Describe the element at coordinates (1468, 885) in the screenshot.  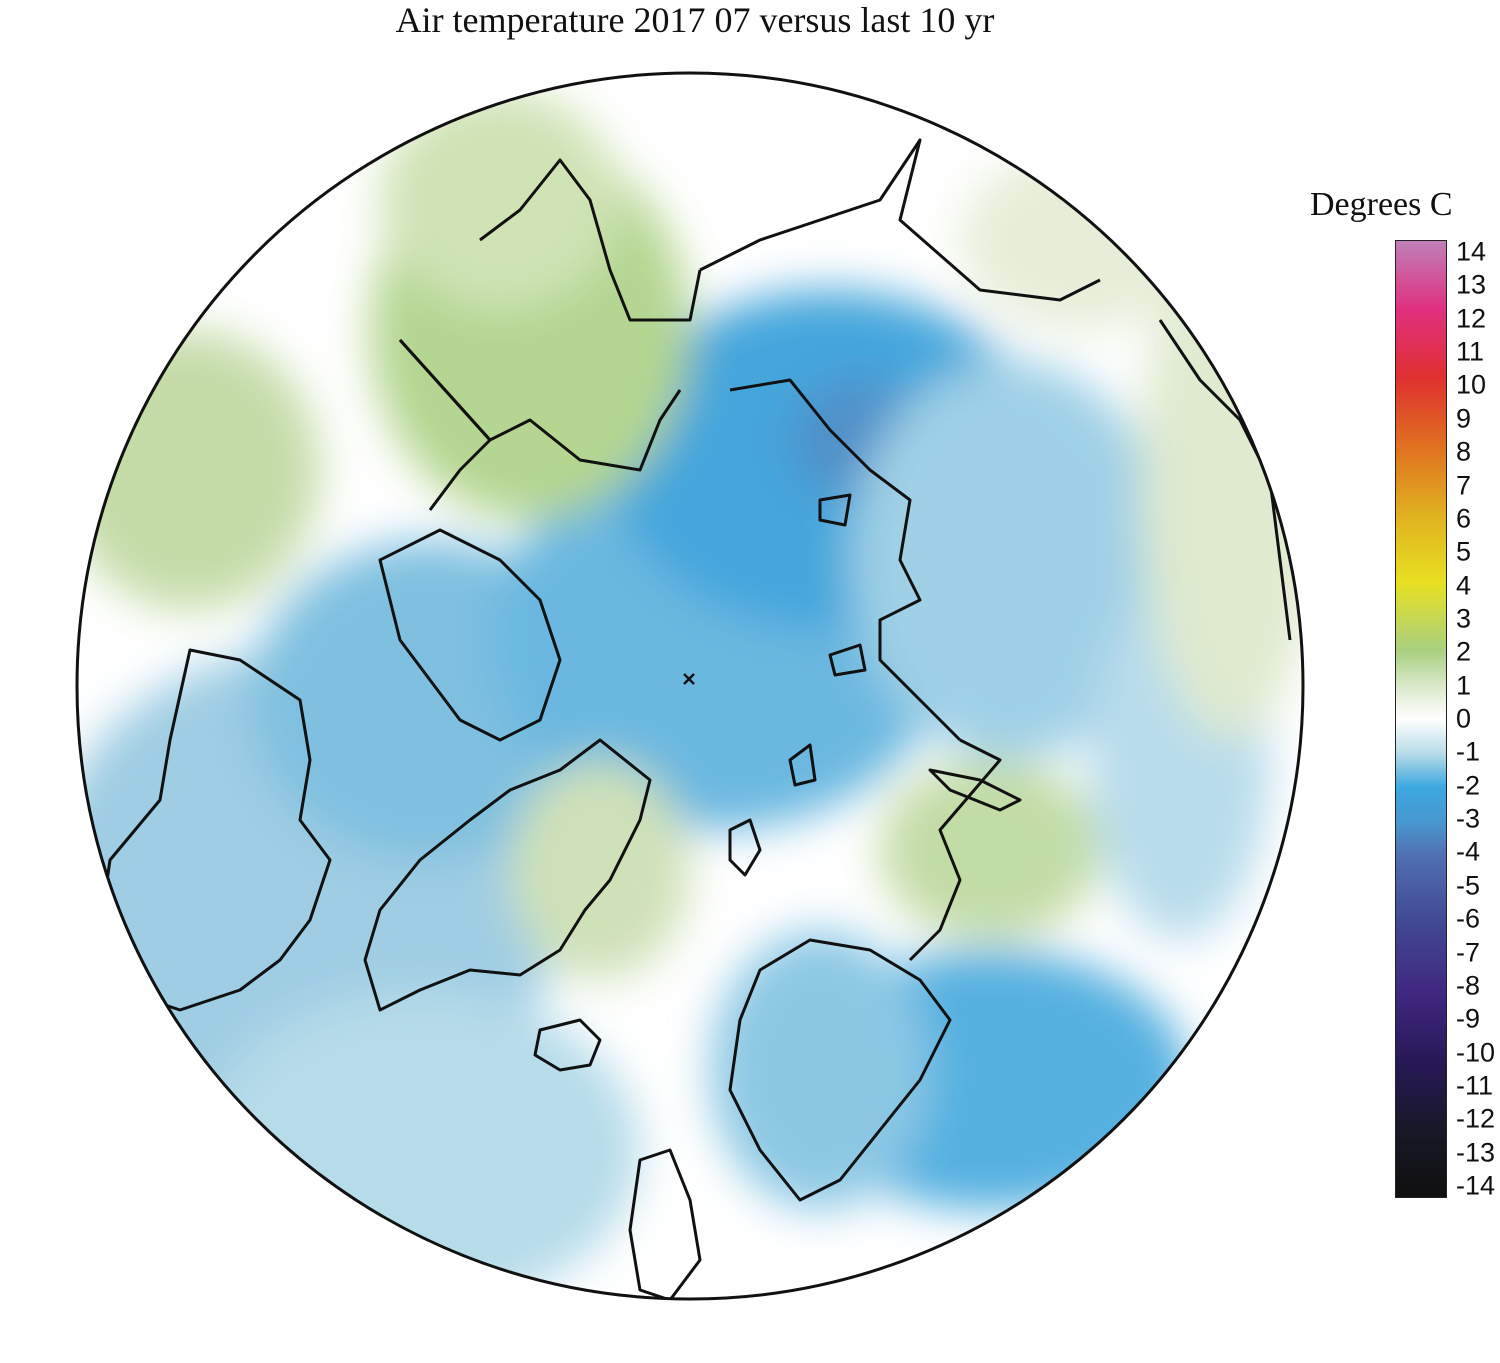
I see `colorbar-tick-label: -5` at that location.